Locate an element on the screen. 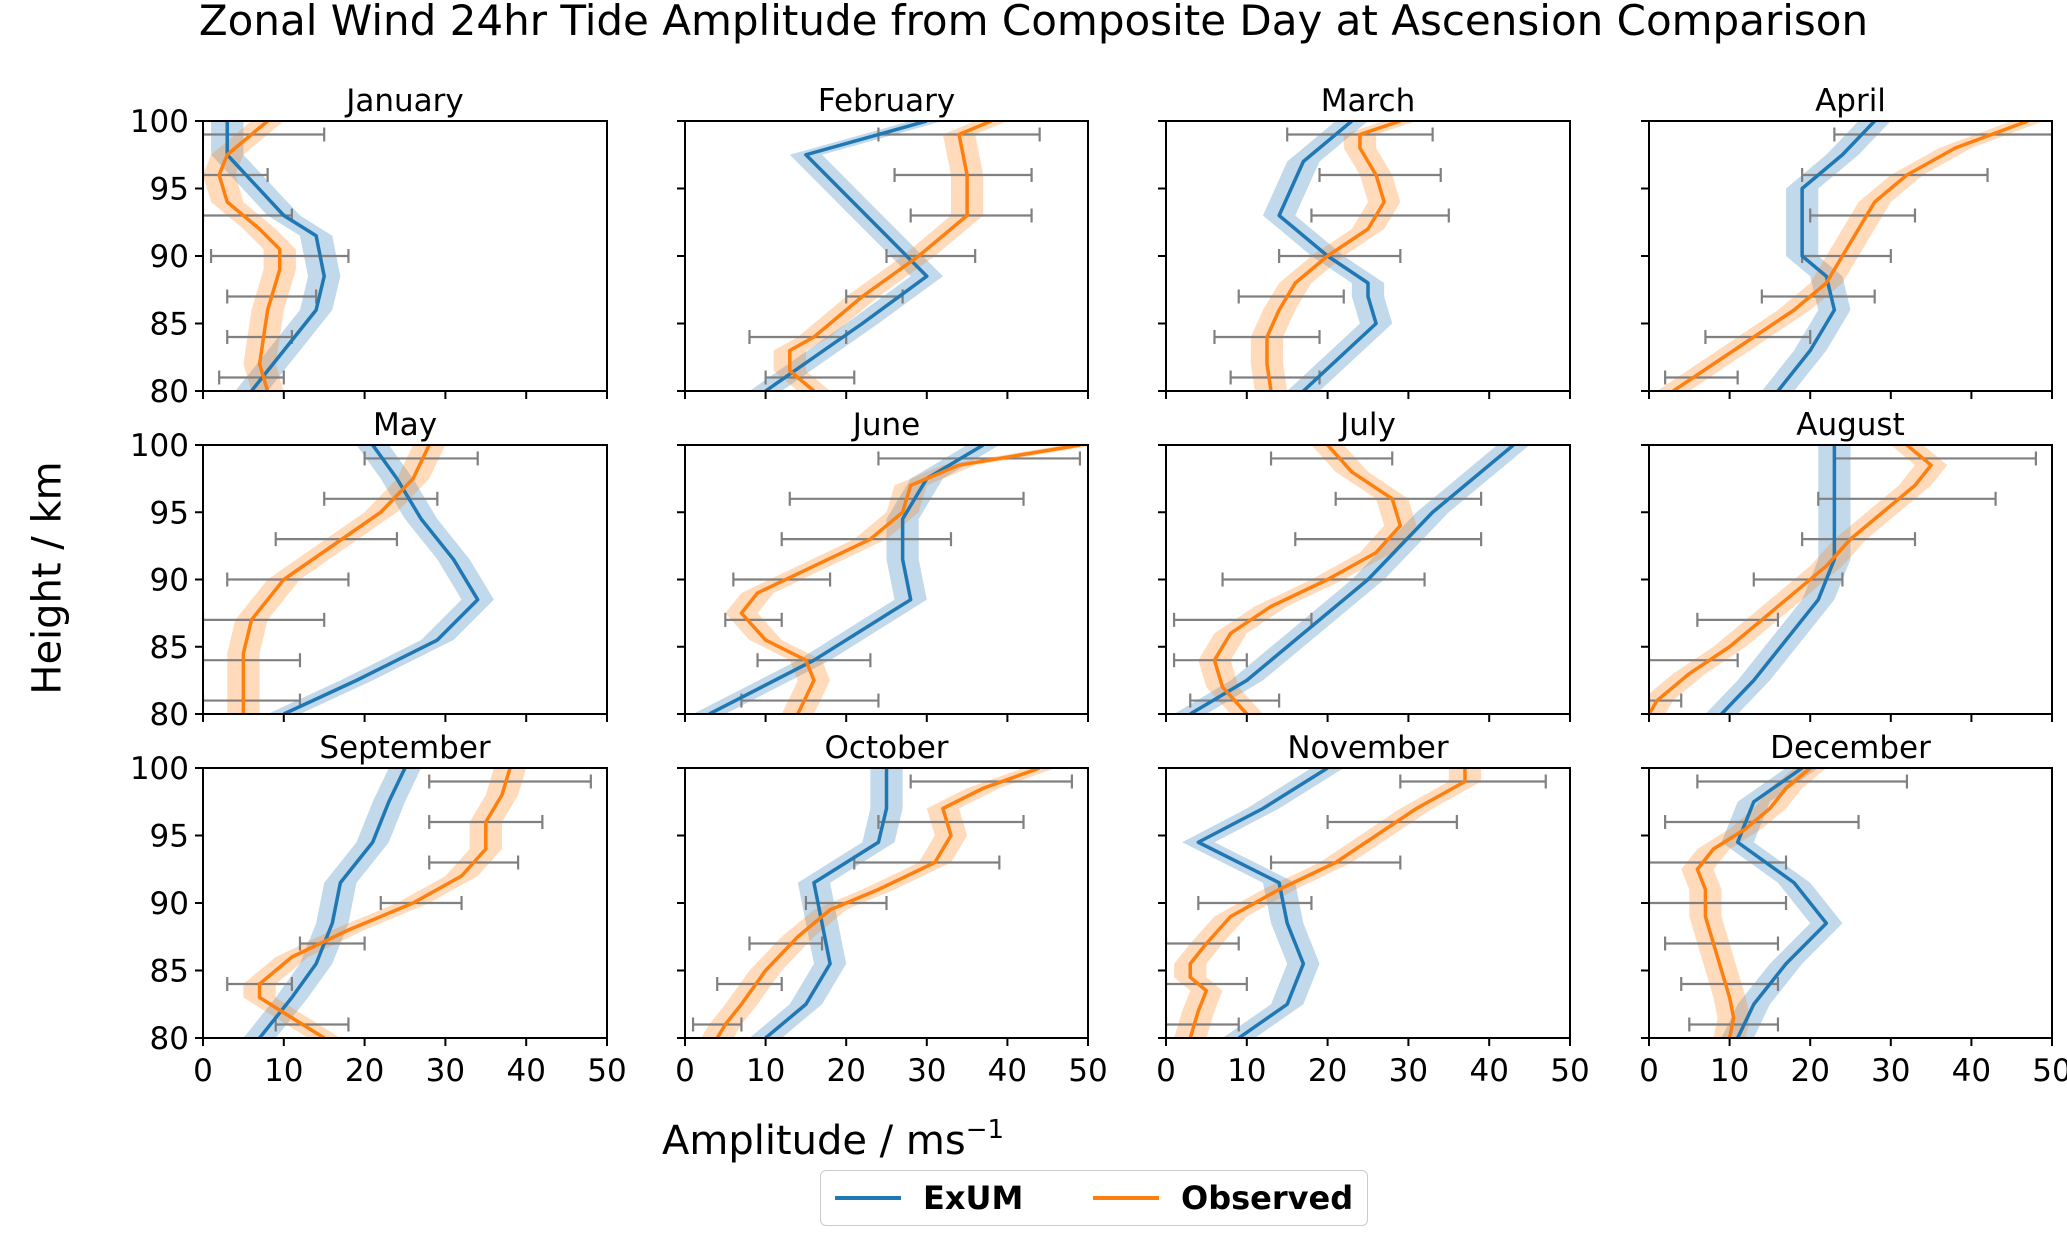  panel-december: 0 10 20 30 40 50 December is located at coordinates (1853, 909).